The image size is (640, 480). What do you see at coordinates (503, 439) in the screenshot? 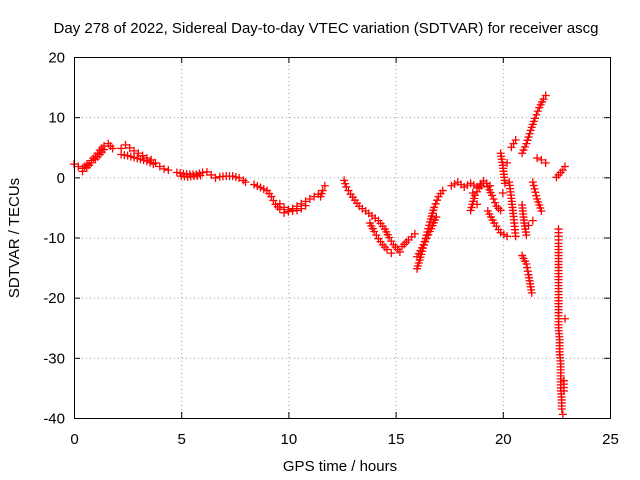
I see `x-tick-label: 20` at bounding box center [503, 439].